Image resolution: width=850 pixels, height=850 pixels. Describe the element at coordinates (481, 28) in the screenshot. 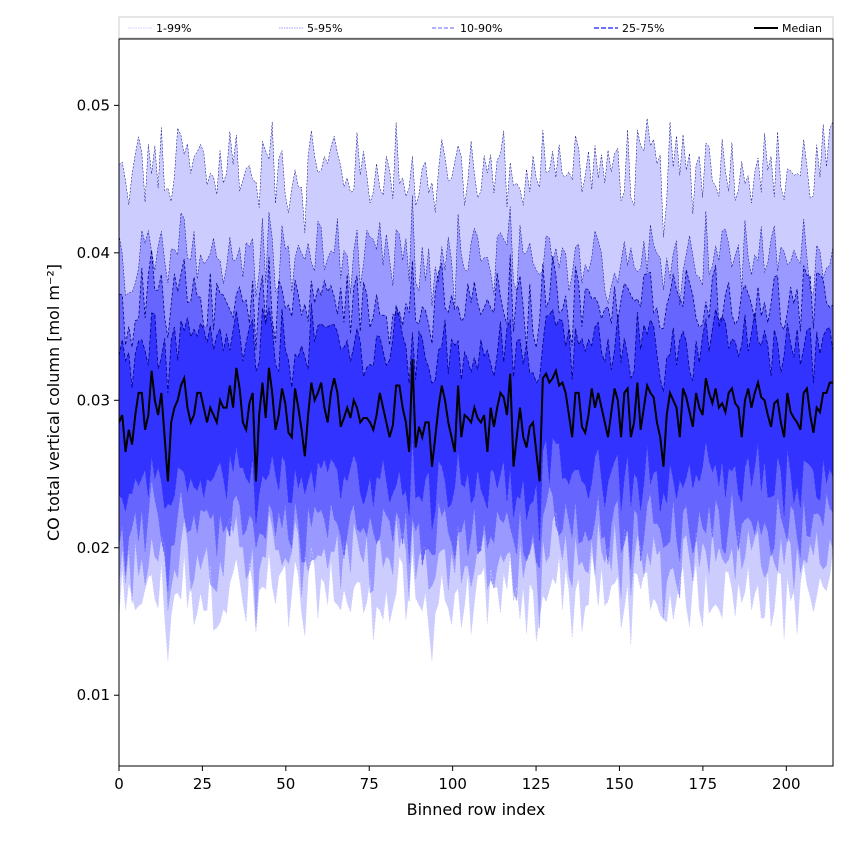

I see `legend-label-10-90%: 10-90%` at that location.